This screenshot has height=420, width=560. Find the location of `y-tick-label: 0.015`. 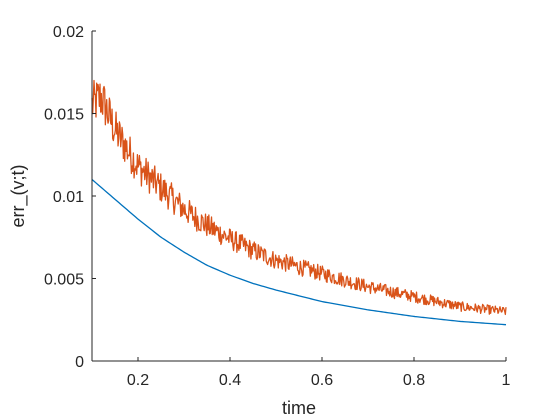

y-tick-label: 0.015 is located at coordinates (64, 115).